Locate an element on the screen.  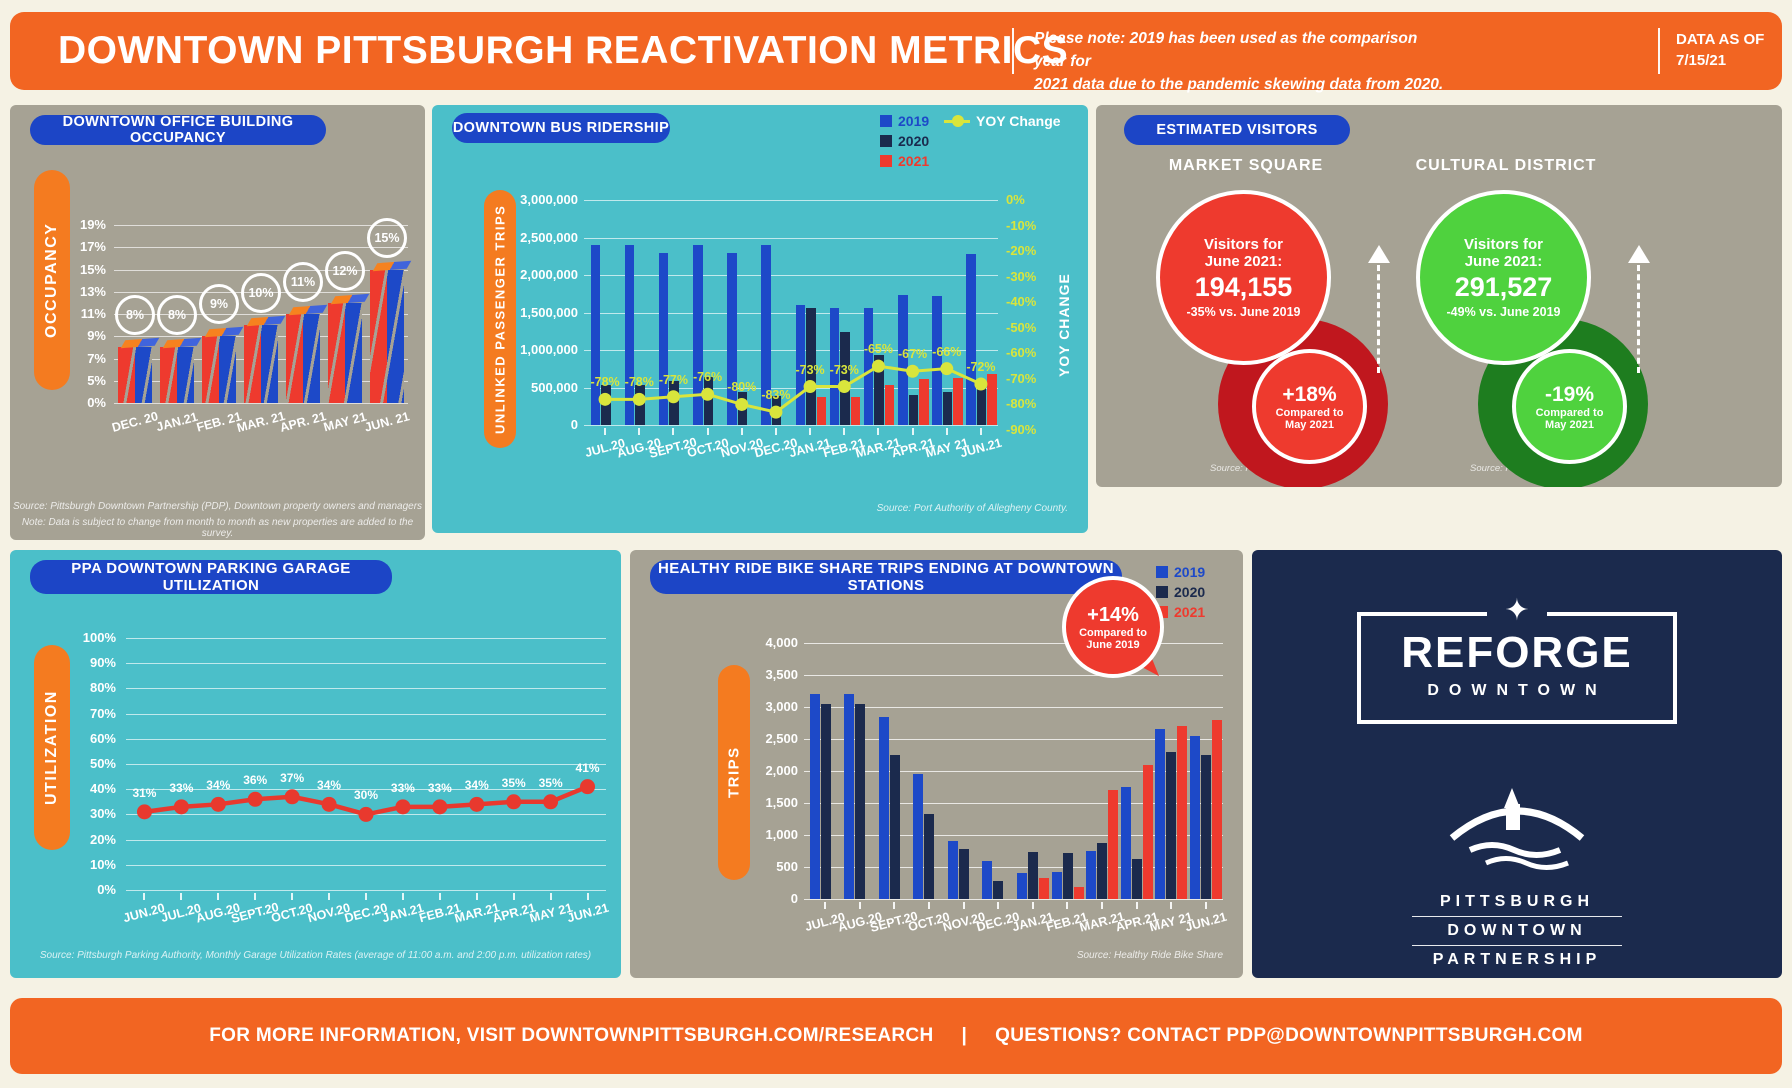
bus-bar-2019-DEC.20 is located at coordinates (766, 335).